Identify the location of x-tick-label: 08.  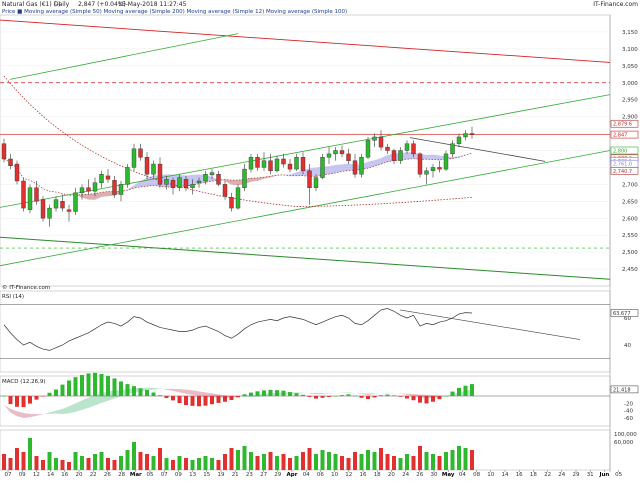
(476, 475).